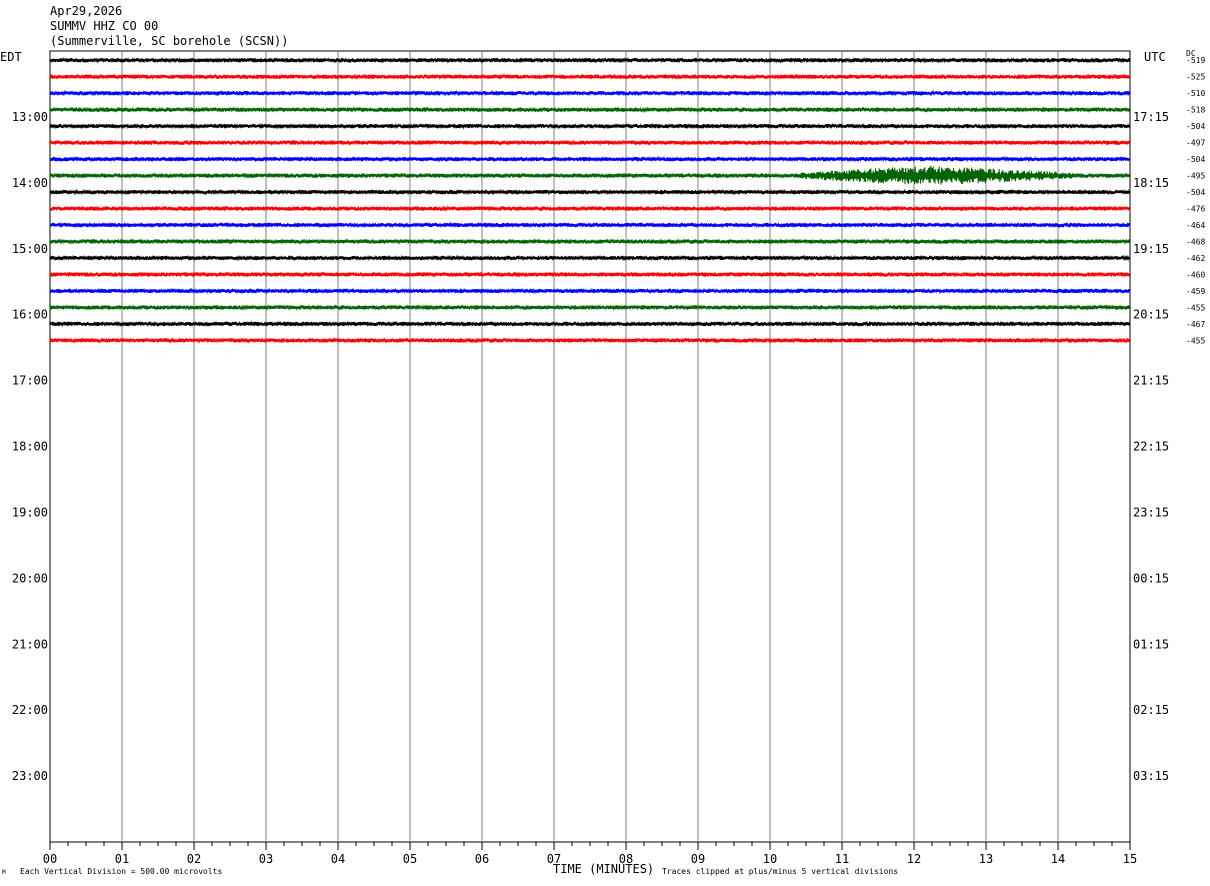 This screenshot has width=1210, height=886. Describe the element at coordinates (30, 249) in the screenshot. I see `left-hour-label: 15:00` at that location.